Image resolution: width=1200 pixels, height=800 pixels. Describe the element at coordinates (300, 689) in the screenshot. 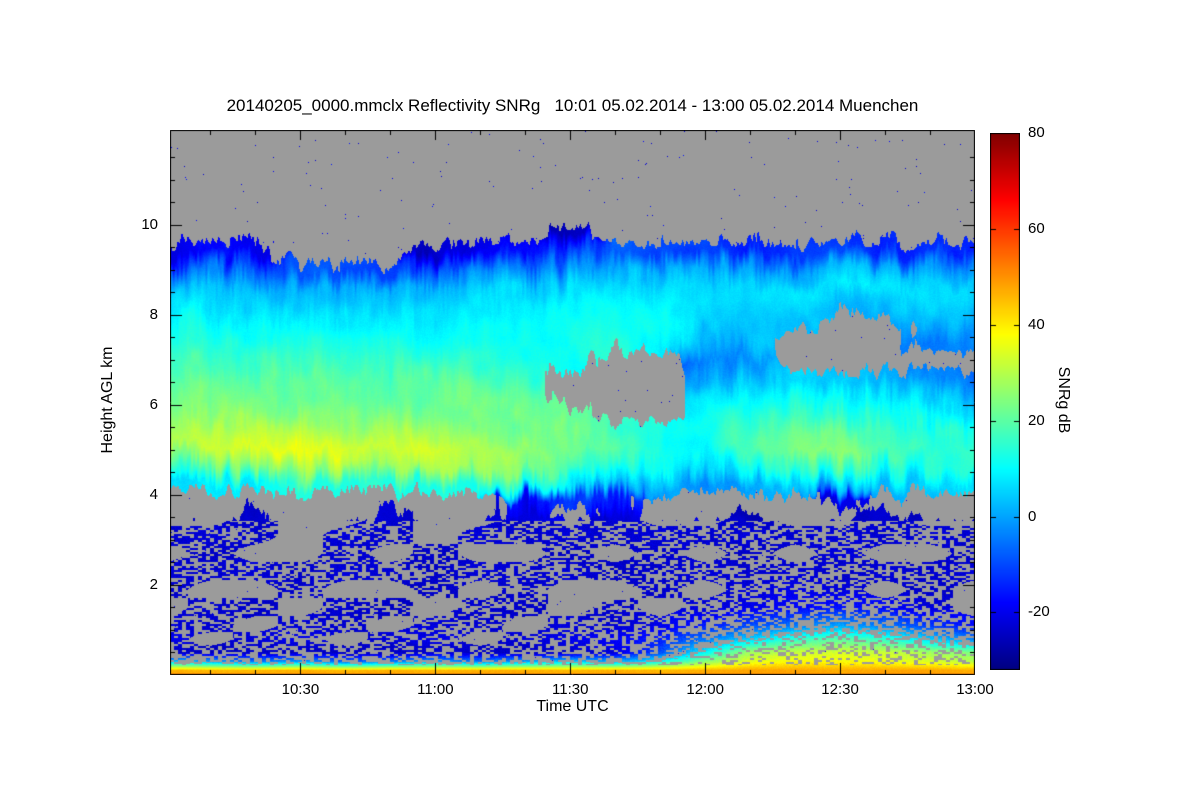

I see `x-tick-label: 10:30` at that location.